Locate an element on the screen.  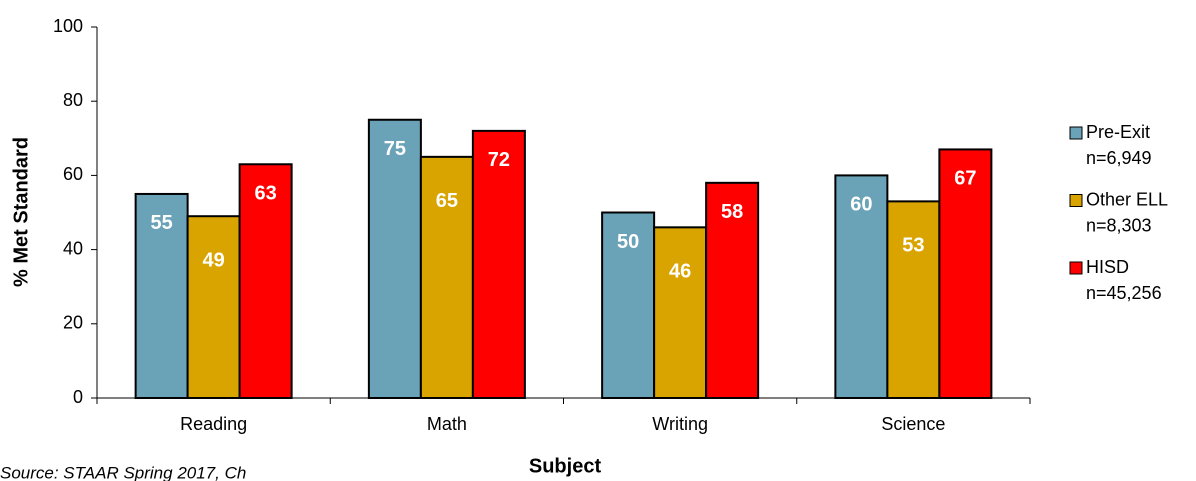
x-tick-label: Math is located at coordinates (447, 424).